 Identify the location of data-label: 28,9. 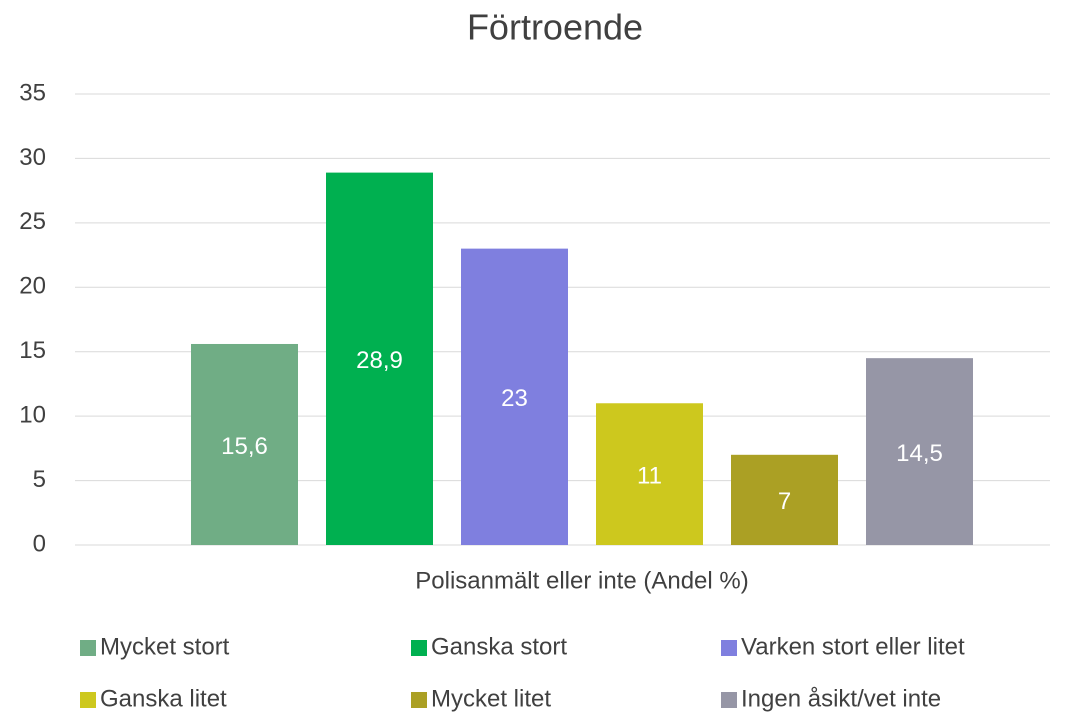
(379, 360).